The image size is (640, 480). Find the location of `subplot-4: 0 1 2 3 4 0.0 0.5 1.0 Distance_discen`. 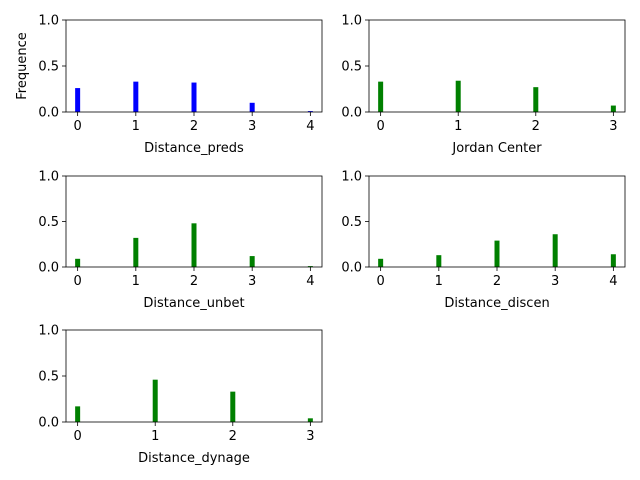

subplot-4: 0 1 2 3 4 0.0 0.5 1.0 Distance_discen is located at coordinates (483, 240).